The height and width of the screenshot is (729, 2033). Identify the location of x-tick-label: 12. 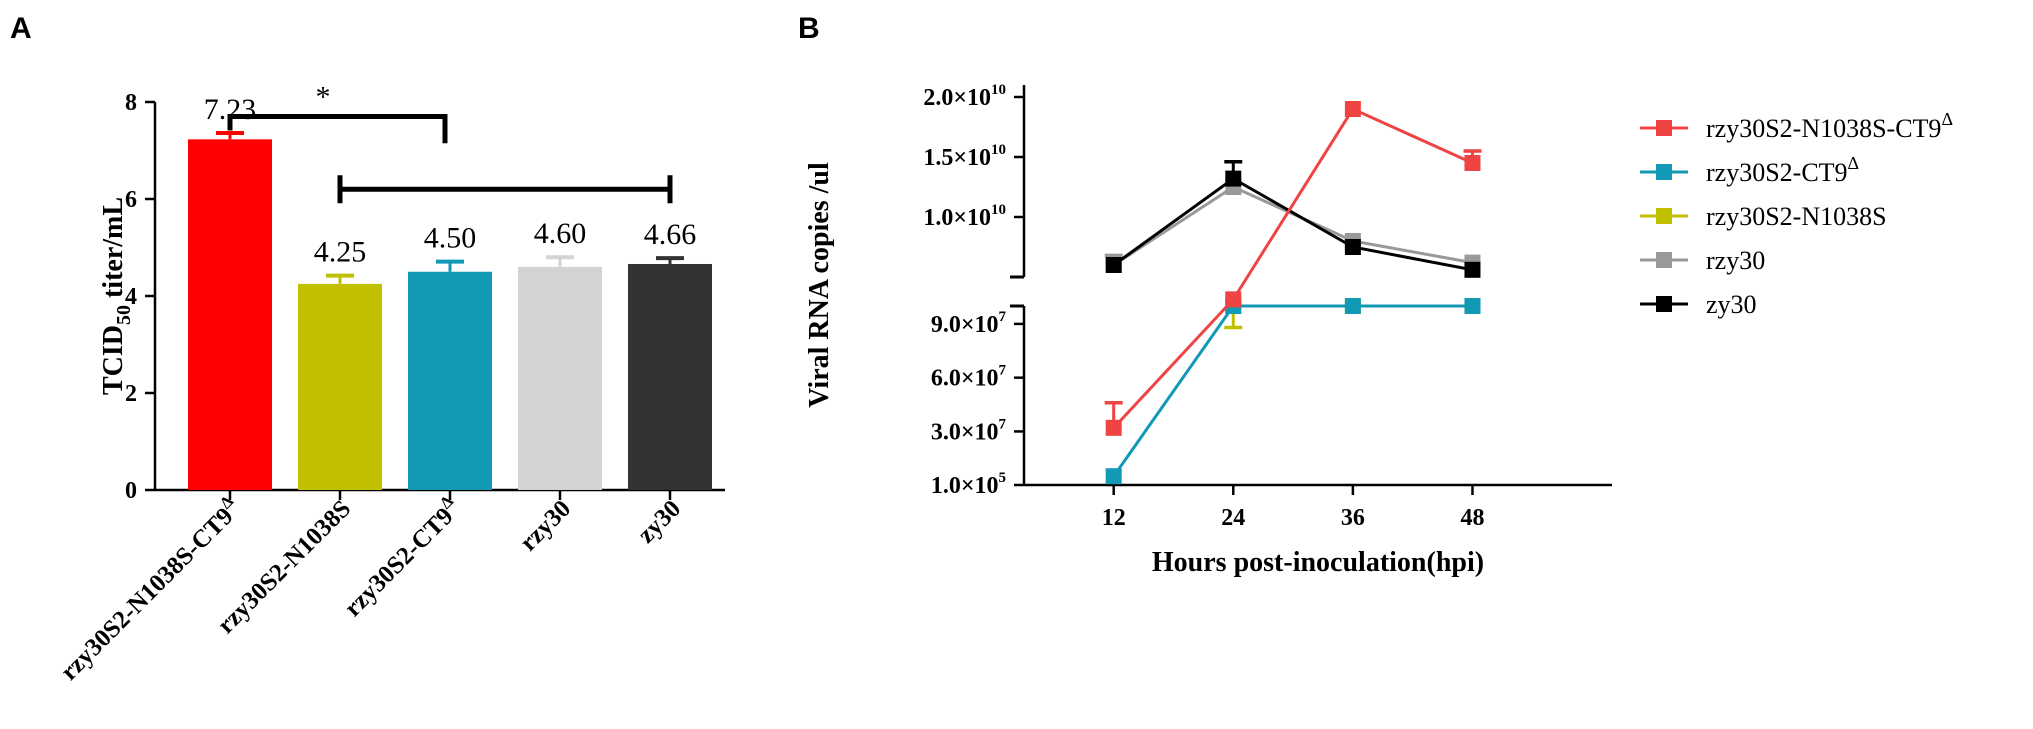
(1114, 518).